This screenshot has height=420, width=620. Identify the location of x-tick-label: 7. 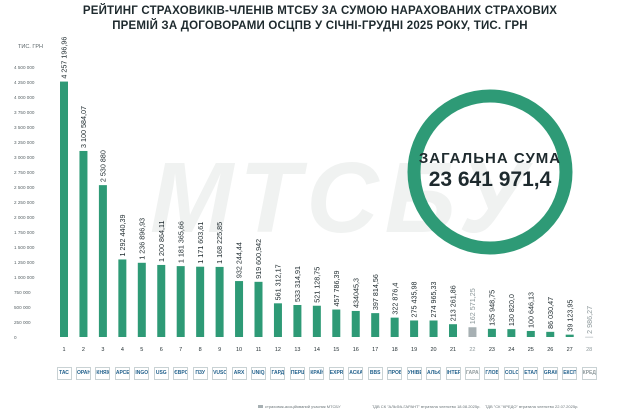
(180, 350).